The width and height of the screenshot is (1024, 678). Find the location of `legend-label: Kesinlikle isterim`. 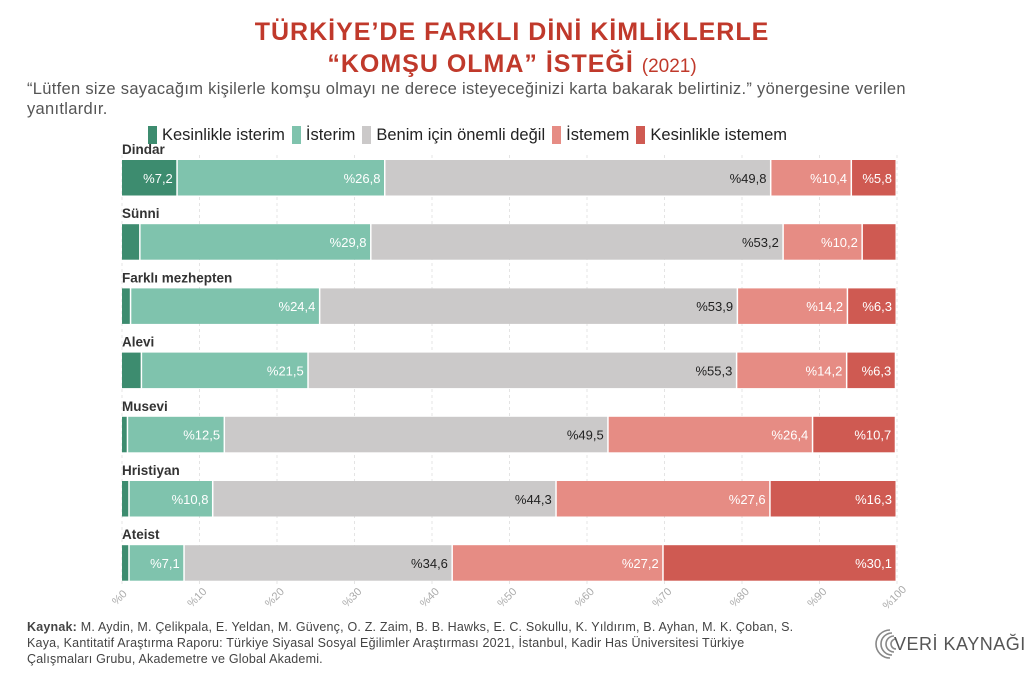

legend-label: Kesinlikle isterim is located at coordinates (223, 134).